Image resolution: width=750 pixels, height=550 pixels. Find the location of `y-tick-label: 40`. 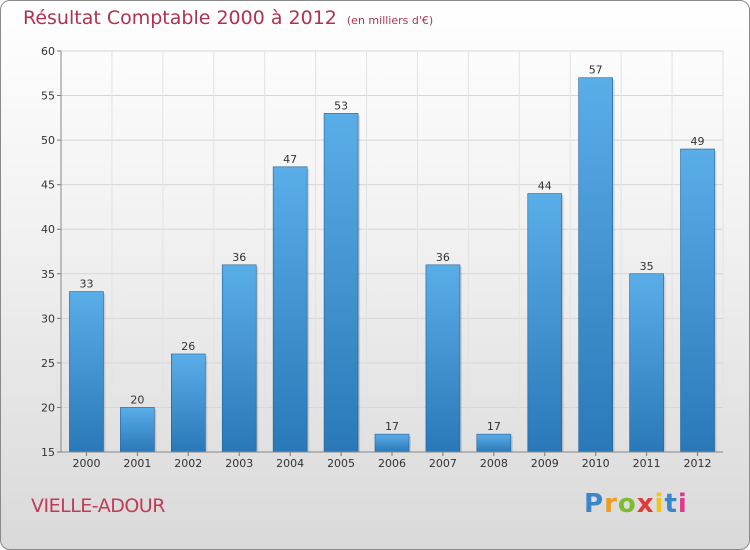

y-tick-label: 40 is located at coordinates (48, 229).